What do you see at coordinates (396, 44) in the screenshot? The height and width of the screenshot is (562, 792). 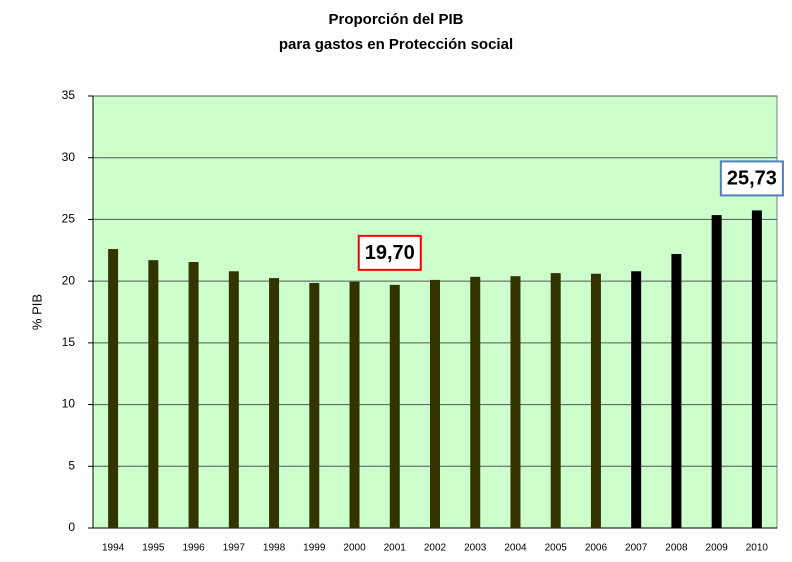 I see `chart-title: para gastos en Protección social` at bounding box center [396, 44].